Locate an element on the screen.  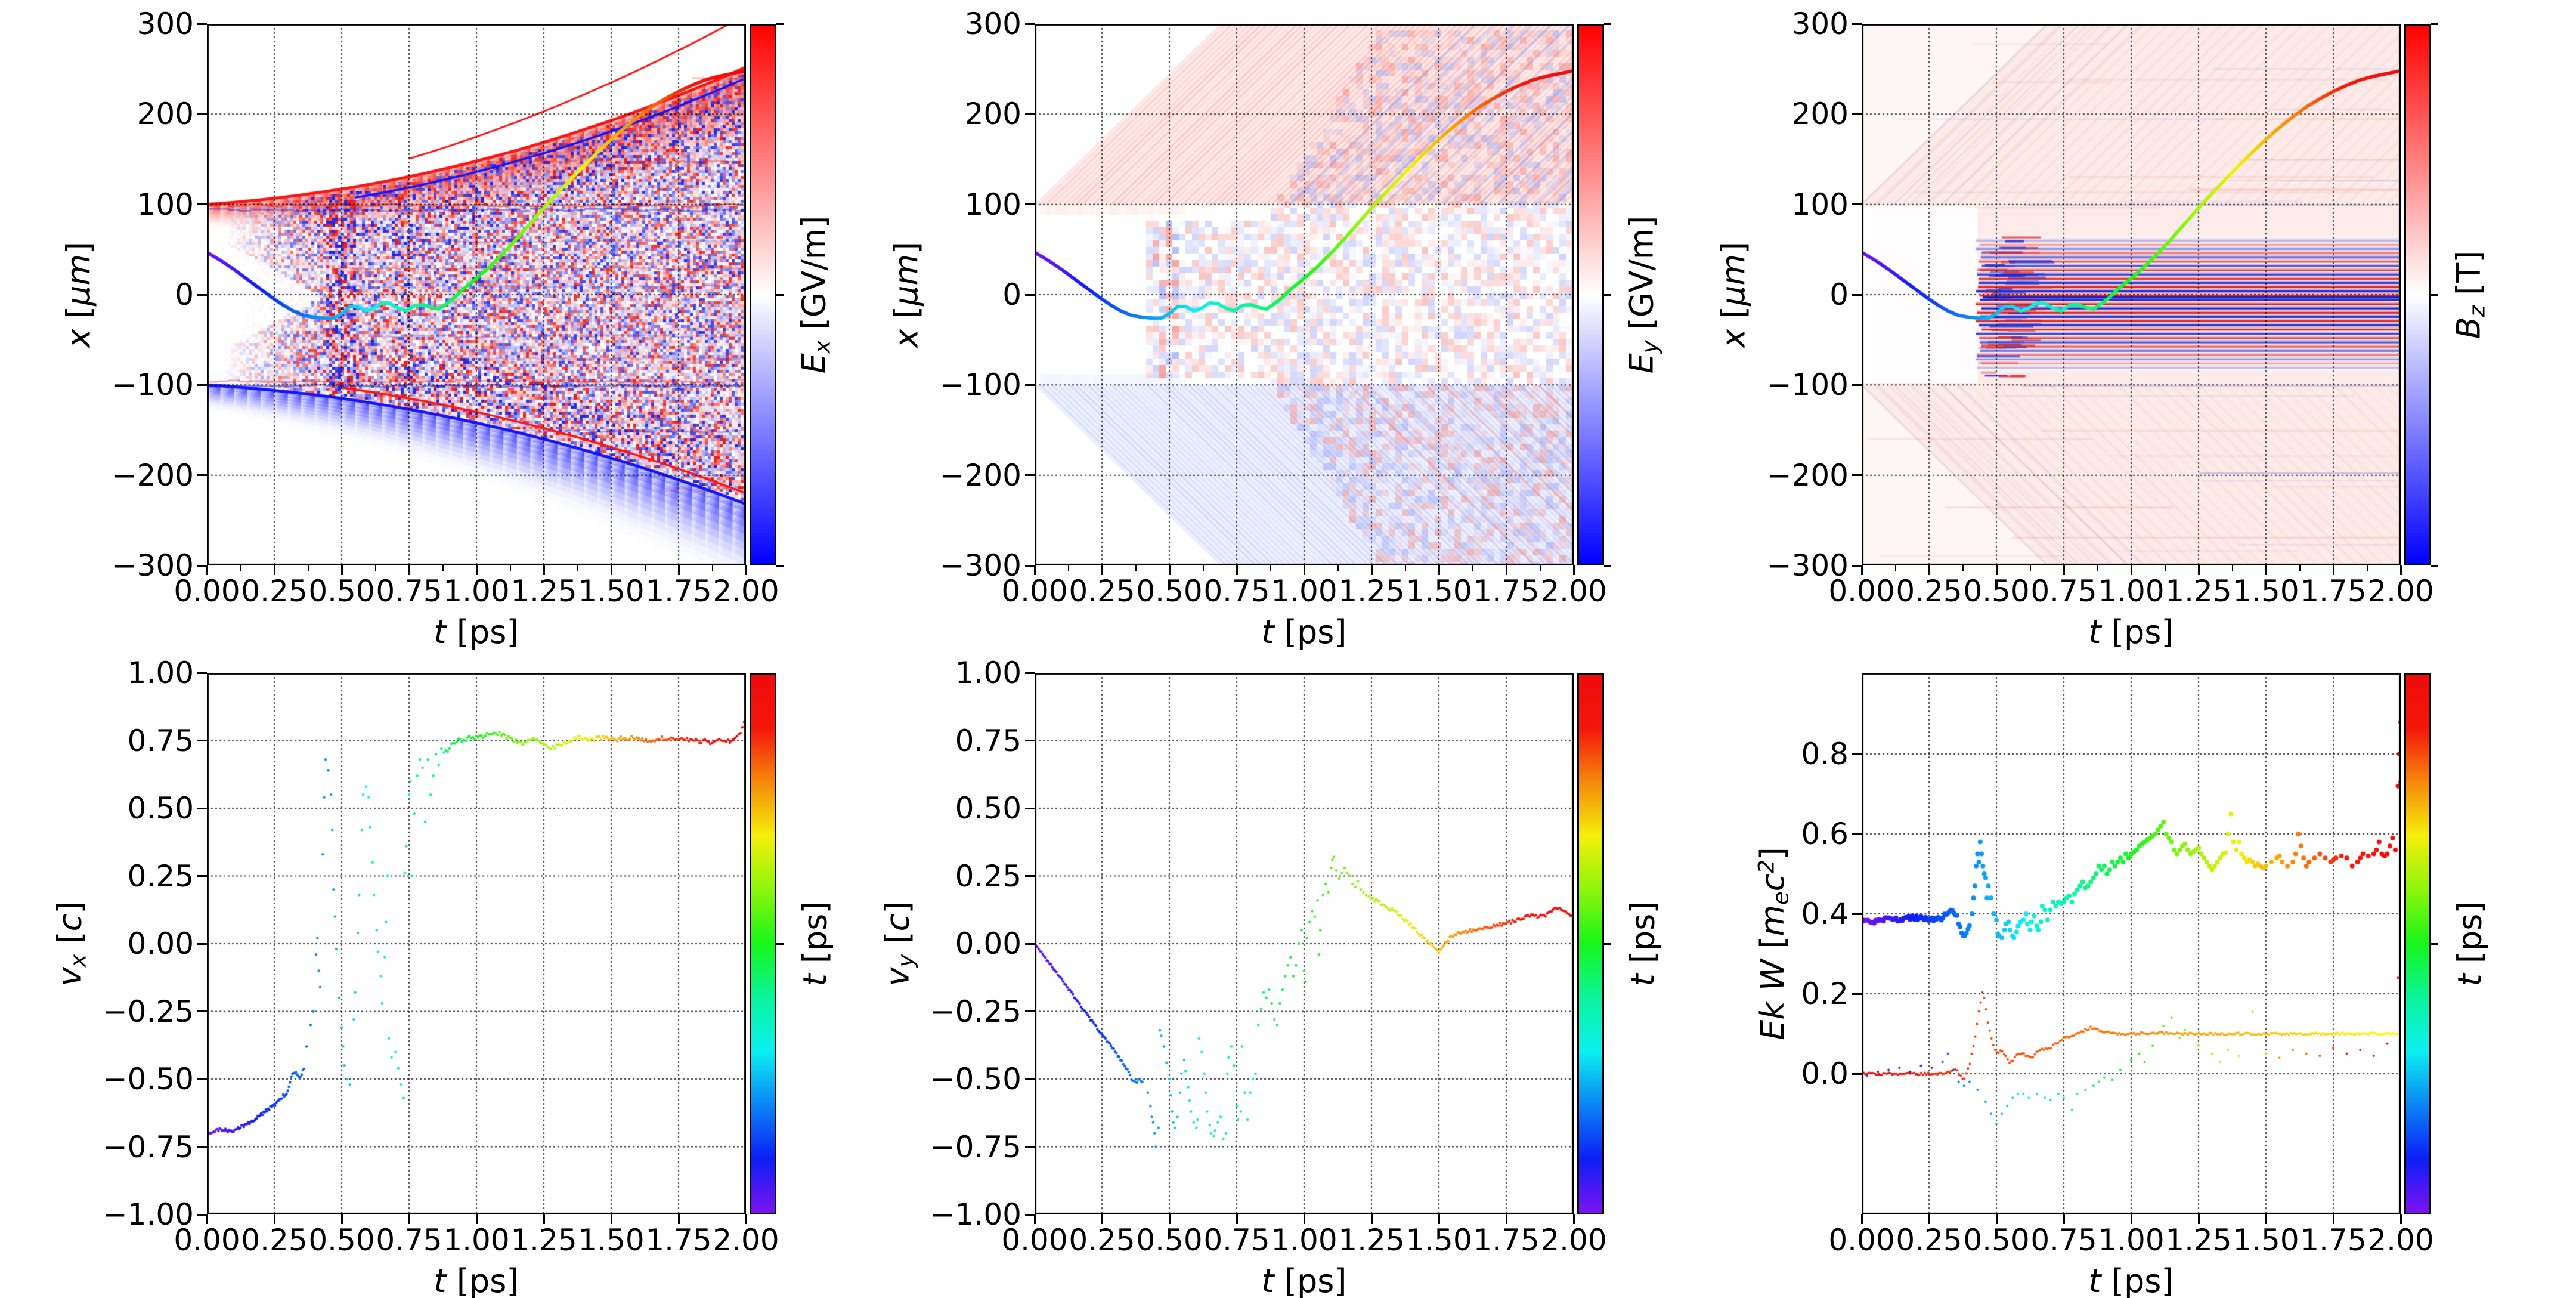
y-tick-label: 300 is located at coordinates (993, 24).